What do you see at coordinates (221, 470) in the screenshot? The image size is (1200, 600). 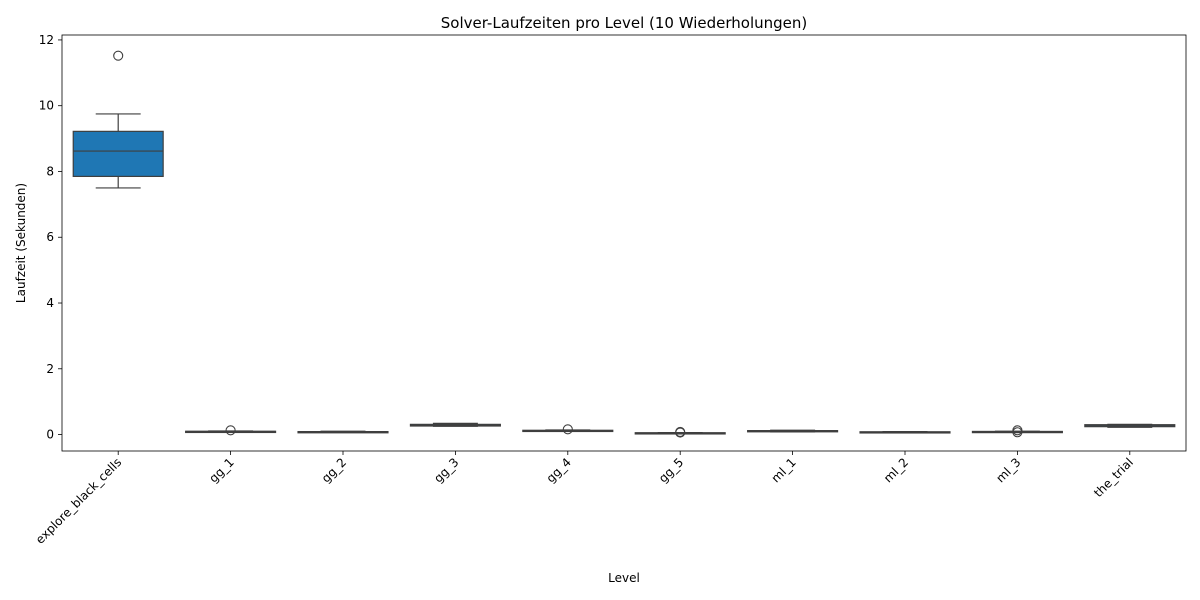 I see `x-tick-label: gg_1` at bounding box center [221, 470].